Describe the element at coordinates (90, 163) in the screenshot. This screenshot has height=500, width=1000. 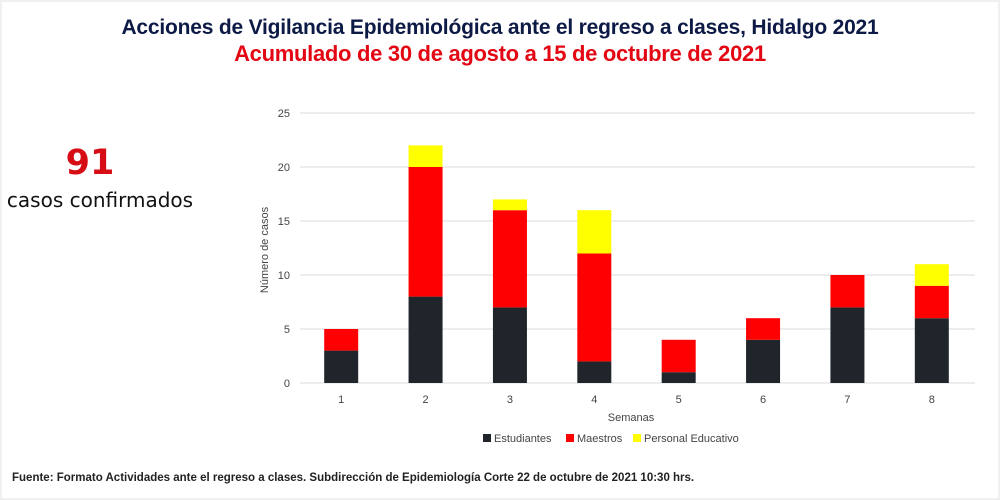
I see `total-cases-value: 91` at that location.